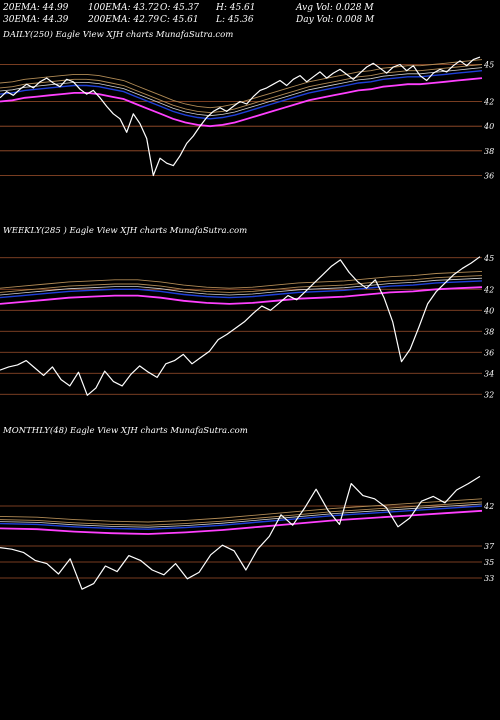 The image size is (500, 720). What do you see at coordinates (335, 8) in the screenshot?
I see `avg-vol-stat: Avg Vol: 0.028 M` at bounding box center [335, 8].